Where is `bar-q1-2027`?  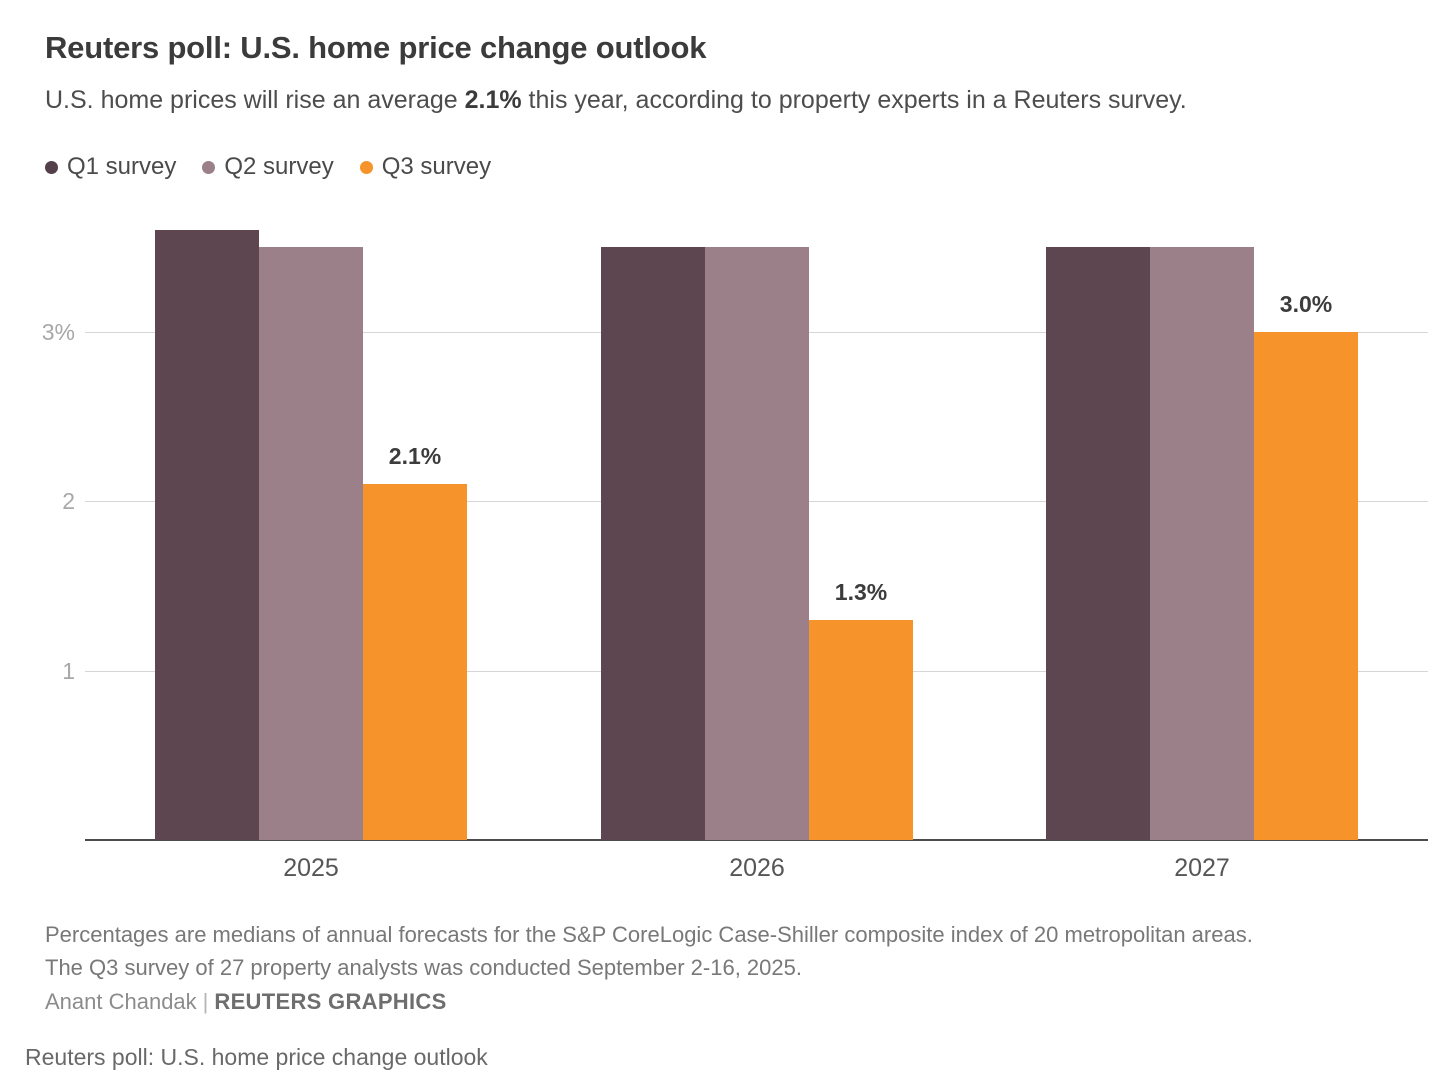
bar-q1-2027 is located at coordinates (1098, 543).